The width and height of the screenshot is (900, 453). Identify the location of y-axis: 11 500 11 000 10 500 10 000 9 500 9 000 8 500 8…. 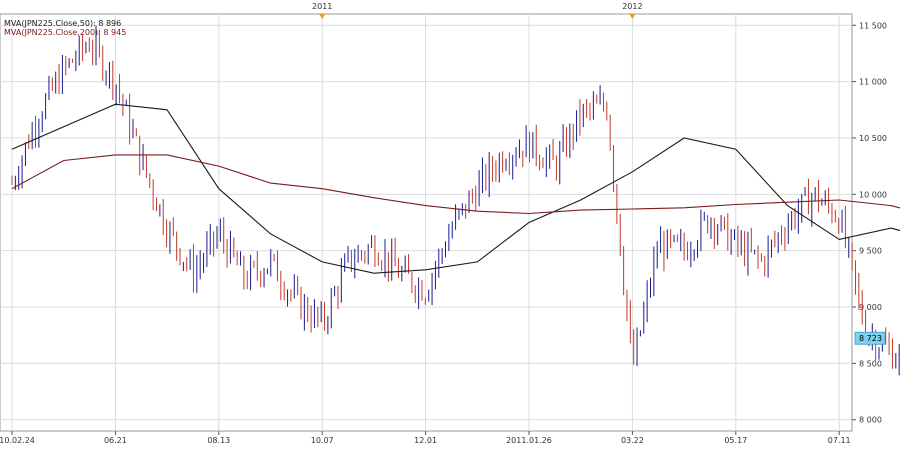
(869, 223).